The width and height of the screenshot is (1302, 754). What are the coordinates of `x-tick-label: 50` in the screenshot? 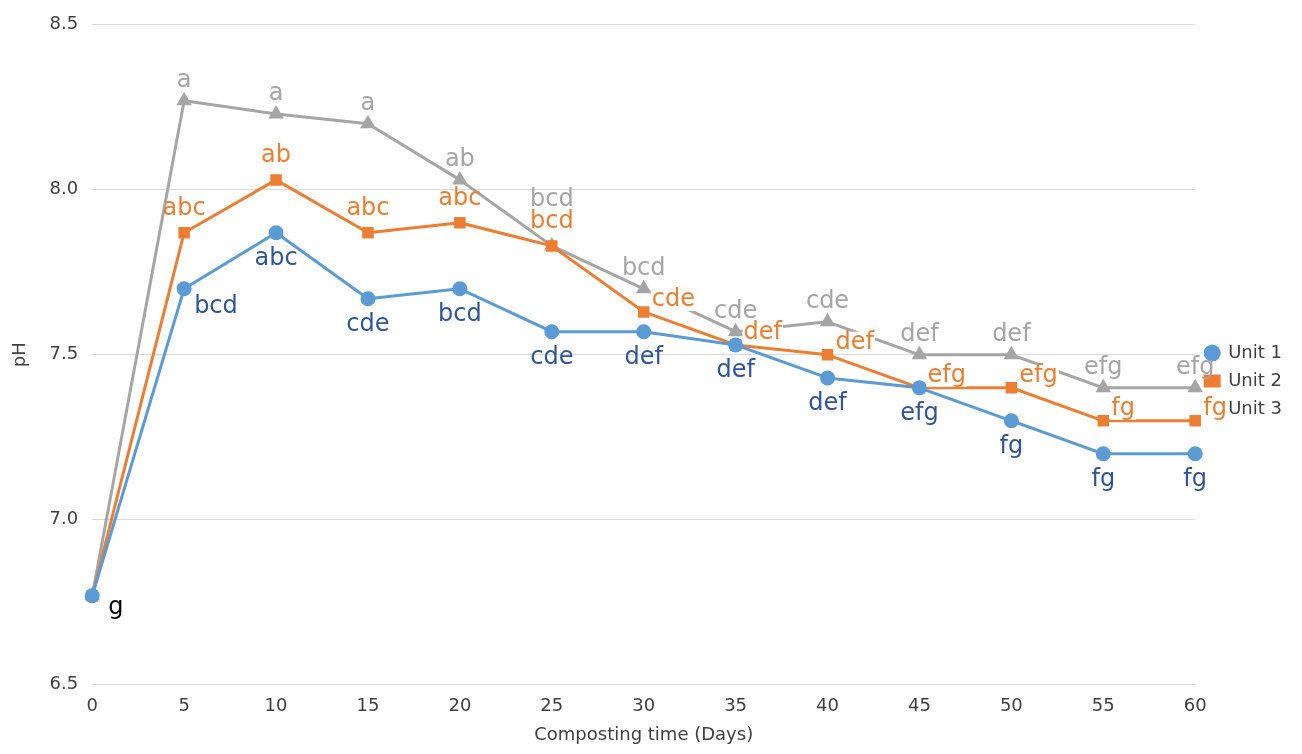 It's located at (1011, 705).